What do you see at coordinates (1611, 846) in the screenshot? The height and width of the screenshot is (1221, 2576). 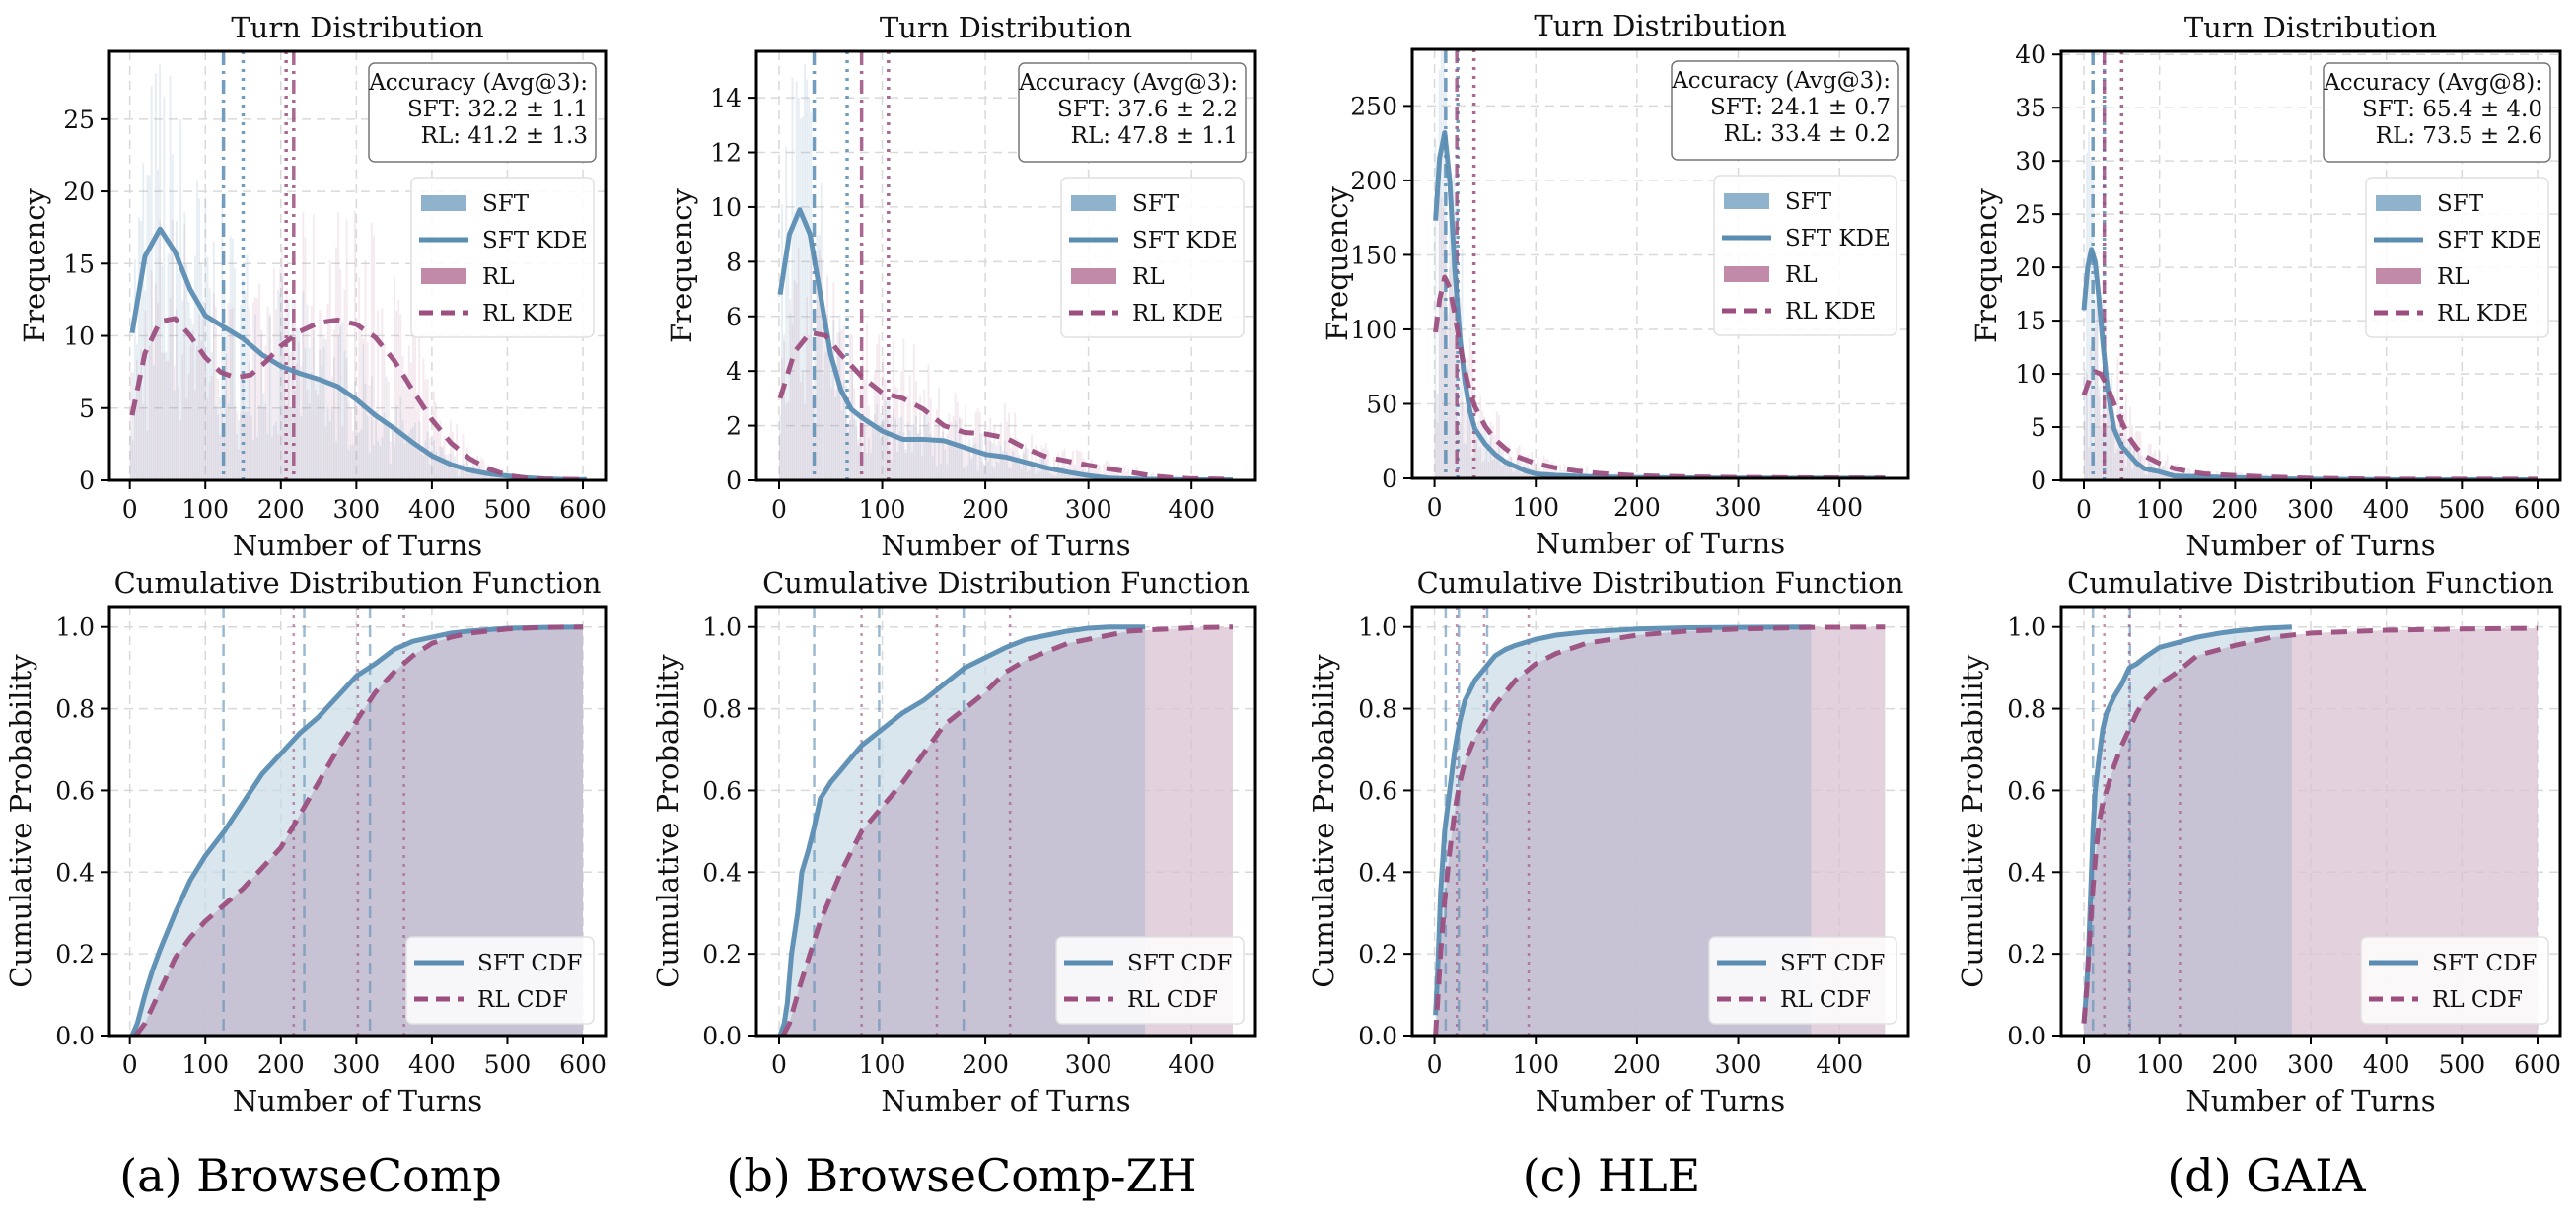 I see `ticks: 0 100 200 300 400 0.0 0.2 0.4 0.6 0.8 1.0` at bounding box center [1611, 846].